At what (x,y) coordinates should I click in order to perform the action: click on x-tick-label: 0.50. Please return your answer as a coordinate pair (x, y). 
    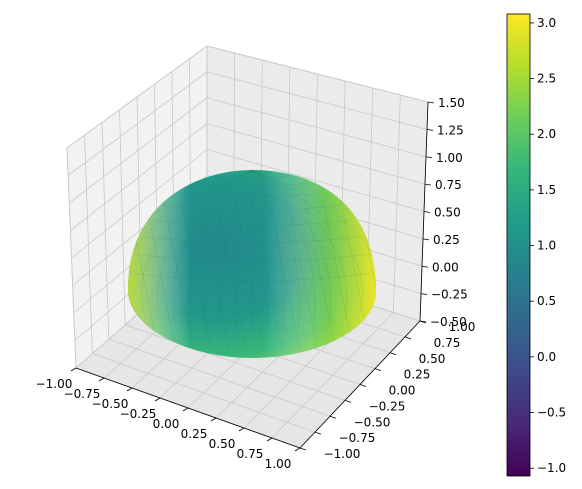
    Looking at the image, I should click on (222, 444).